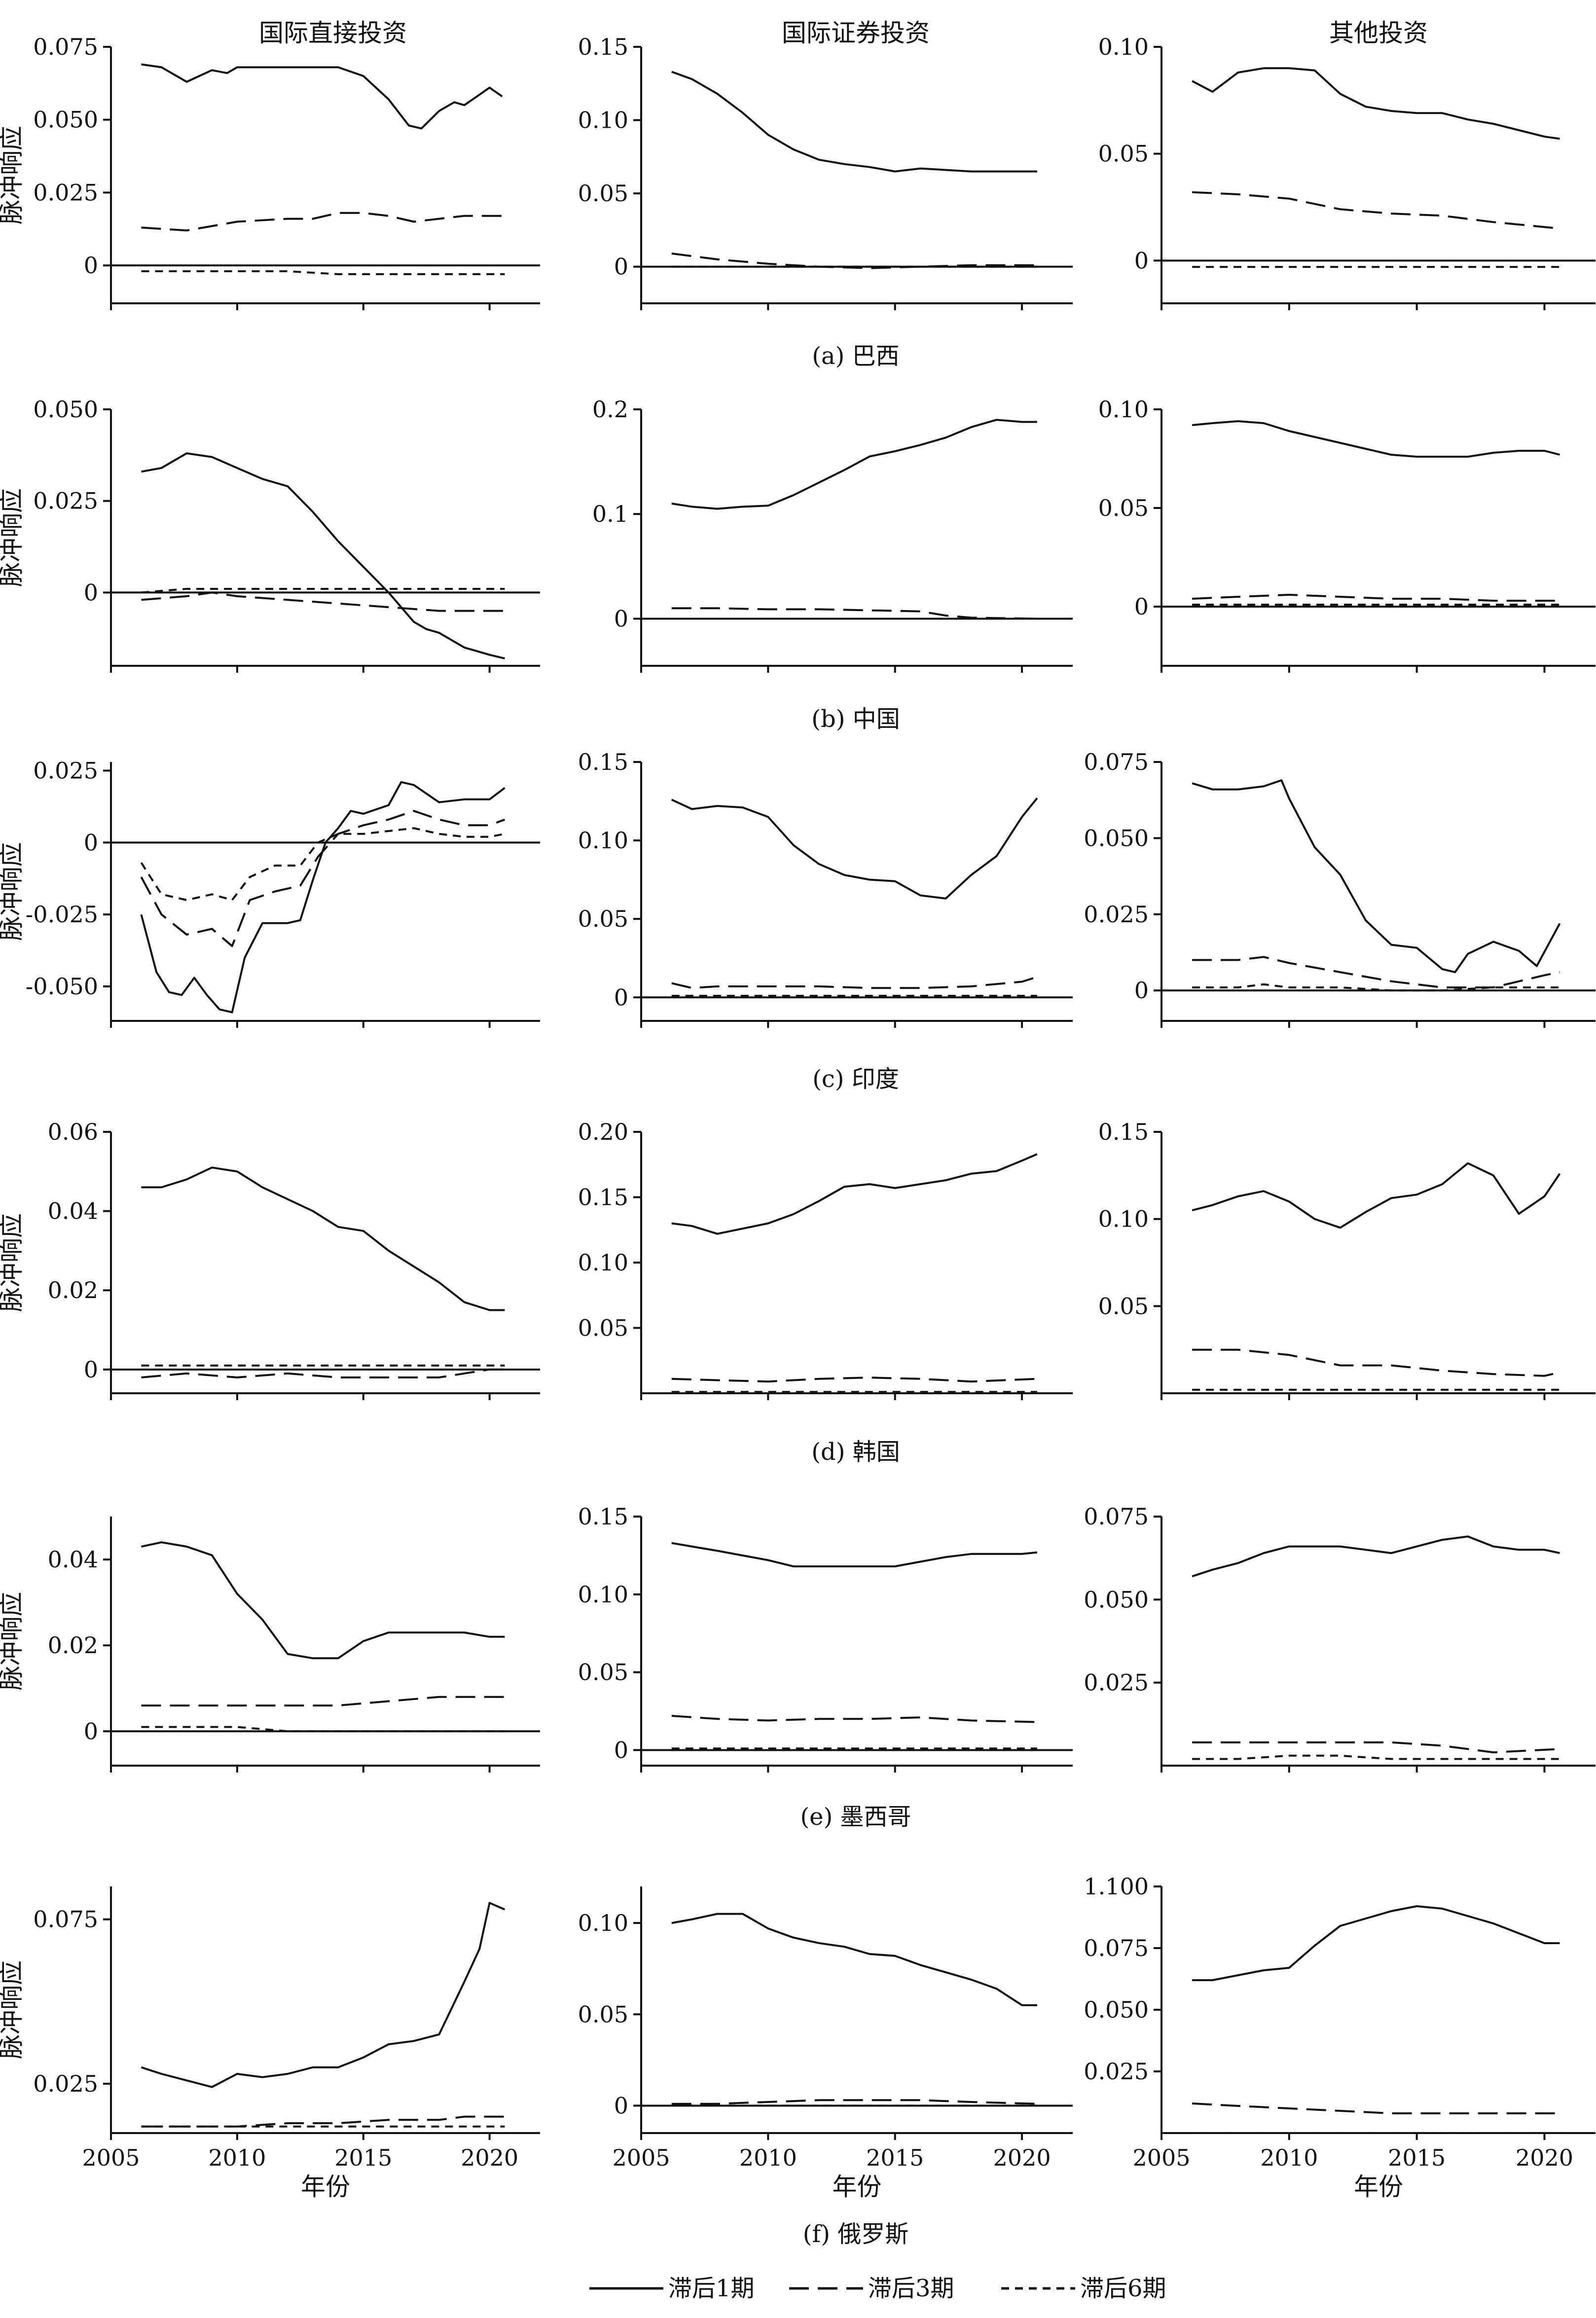 This screenshot has height=2318, width=1596. I want to click on y-tick-label: 0.2, so click(610, 409).